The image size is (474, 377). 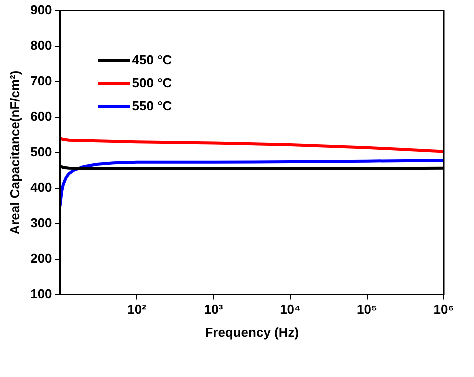 I want to click on y-tick-label: 900, so click(x=41, y=10).